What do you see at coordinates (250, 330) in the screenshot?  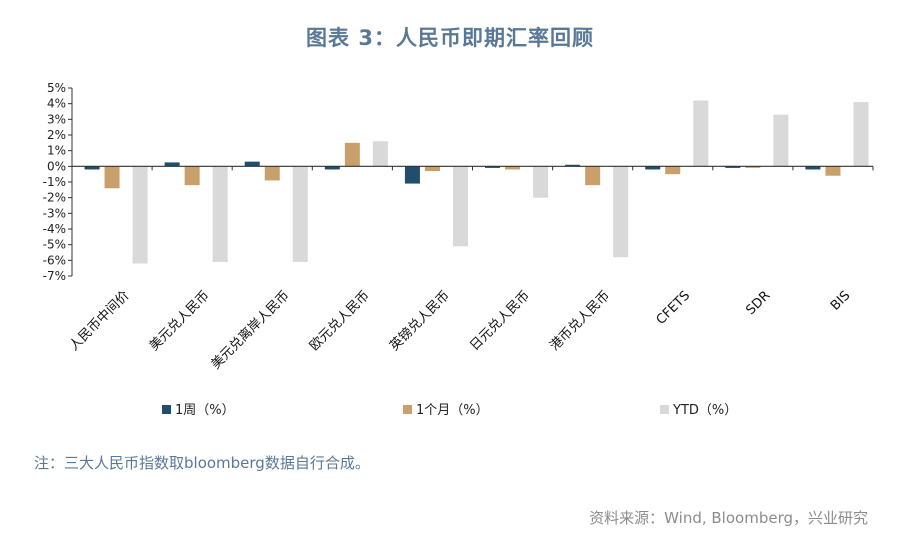 I see `category-label: 美元兑离岸人民币` at bounding box center [250, 330].